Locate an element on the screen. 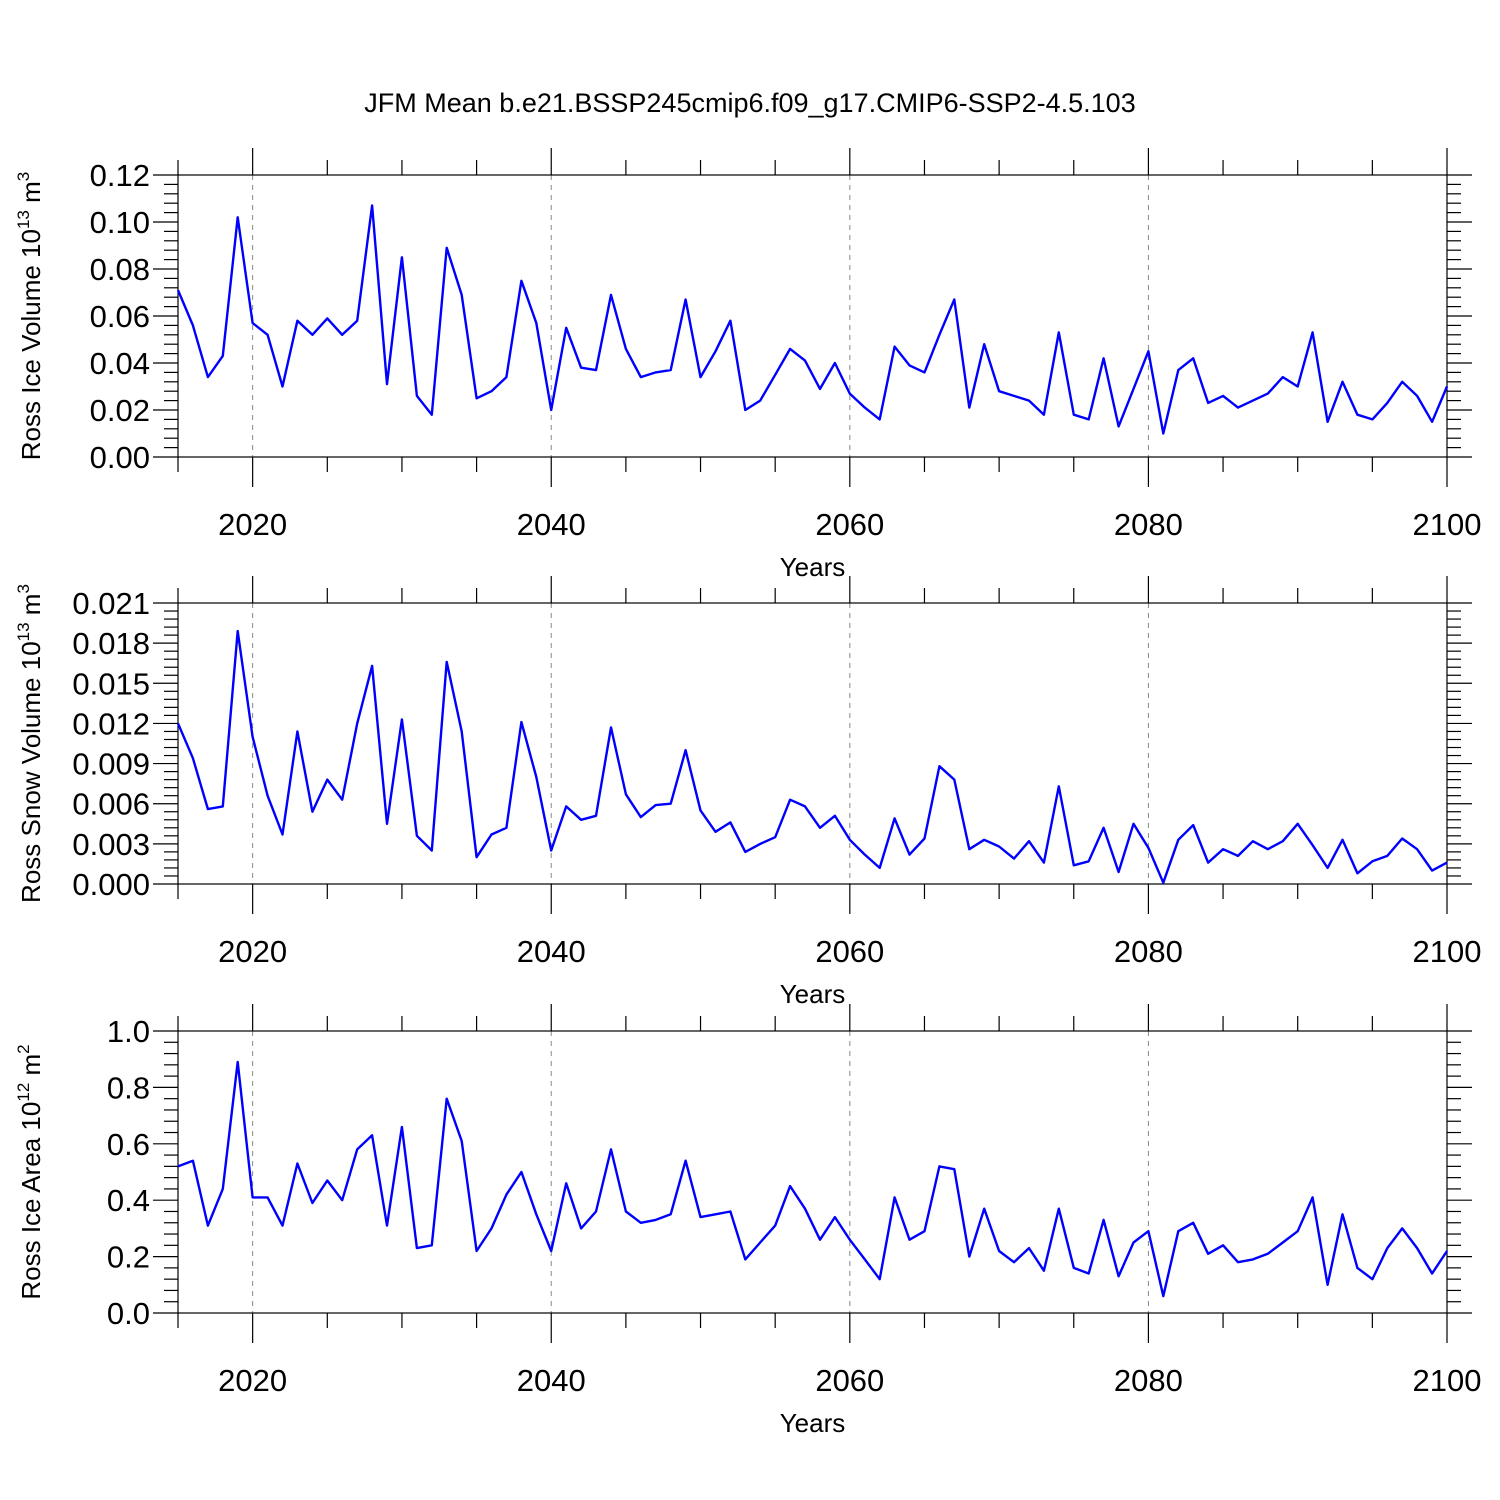  ice-area-y-tick-label: 0.2 is located at coordinates (128, 1257).